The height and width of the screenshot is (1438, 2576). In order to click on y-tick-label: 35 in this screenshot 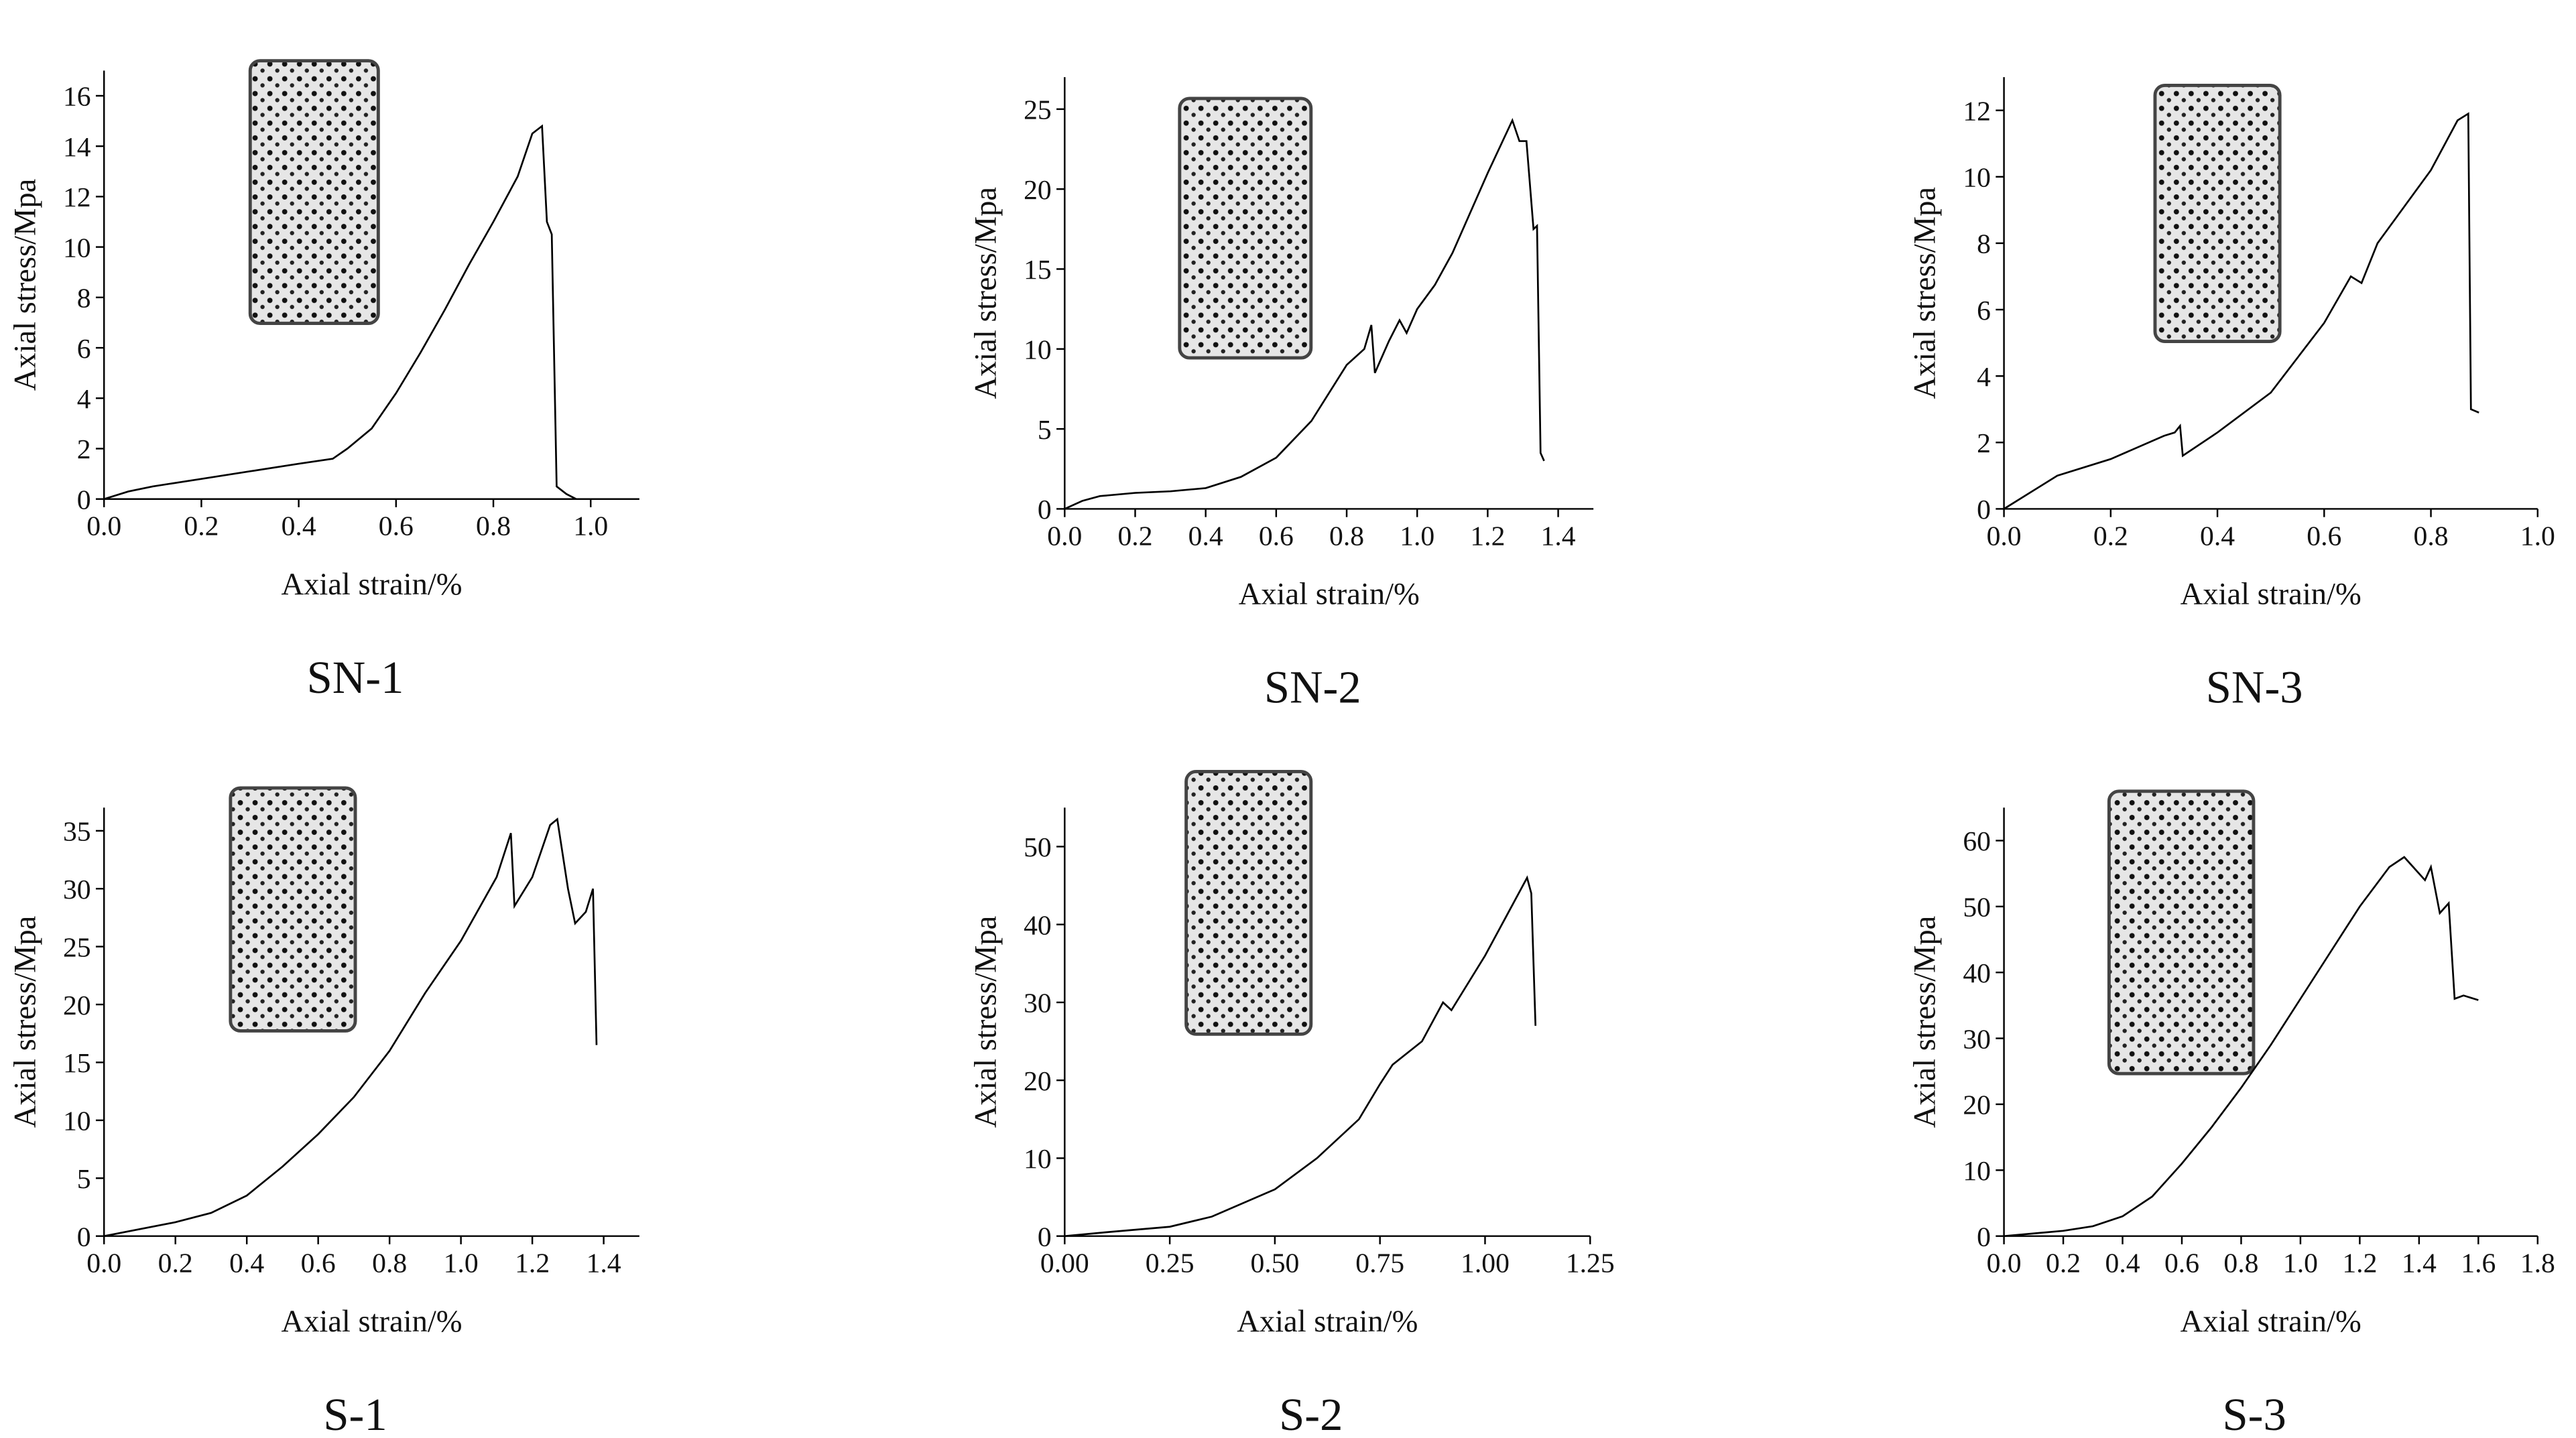, I will do `click(77, 832)`.